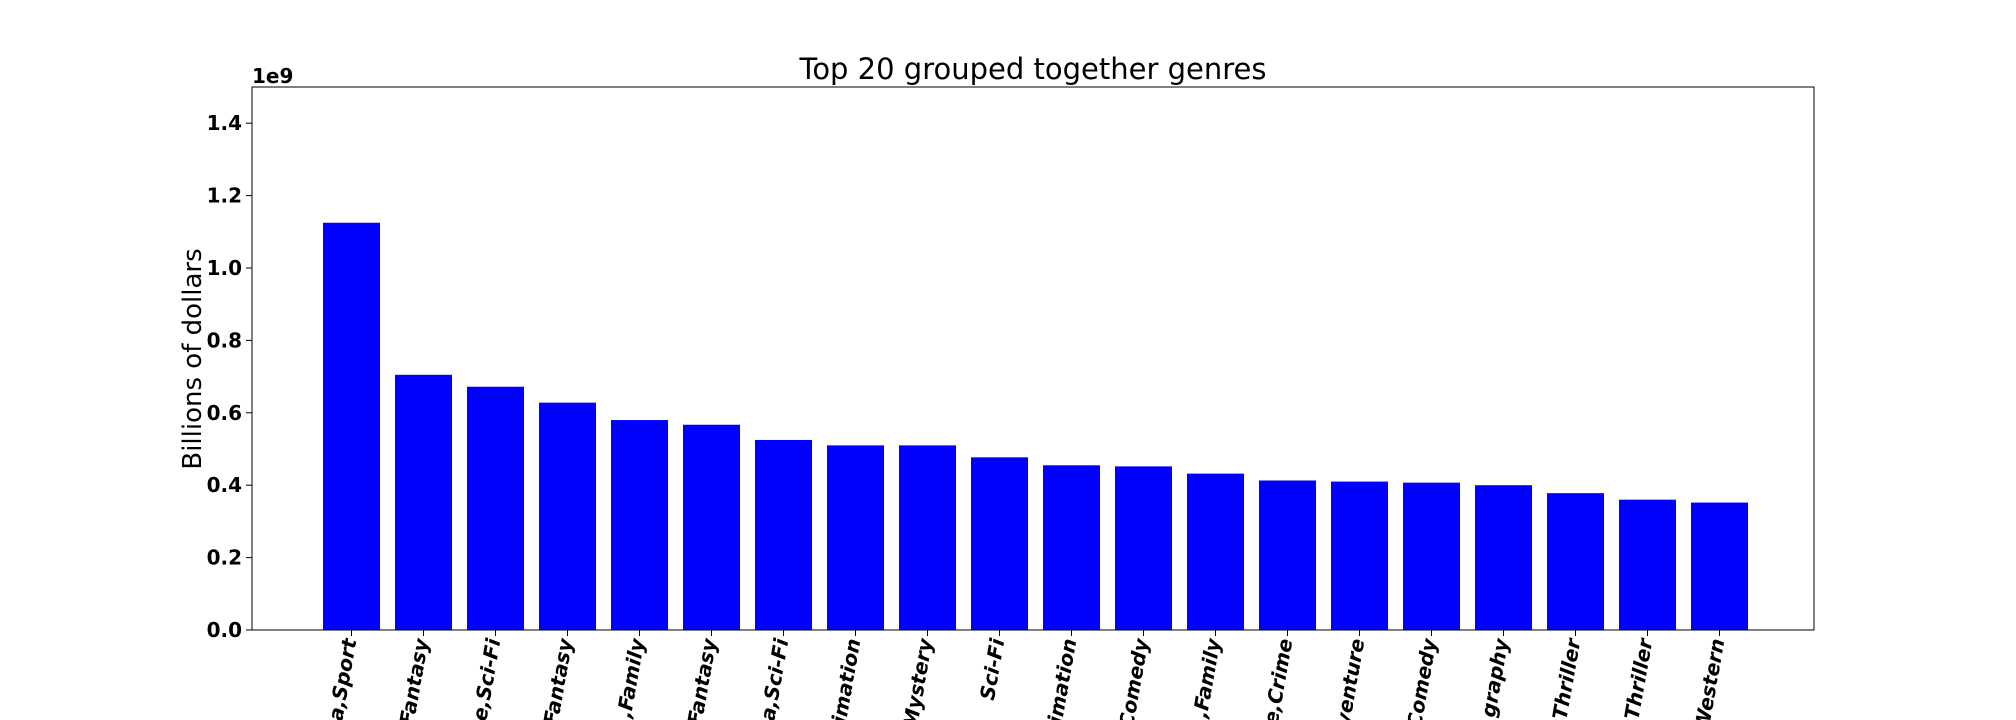 The height and width of the screenshot is (720, 2016). I want to click on x-tick-label: Mystery, so click(918, 678).